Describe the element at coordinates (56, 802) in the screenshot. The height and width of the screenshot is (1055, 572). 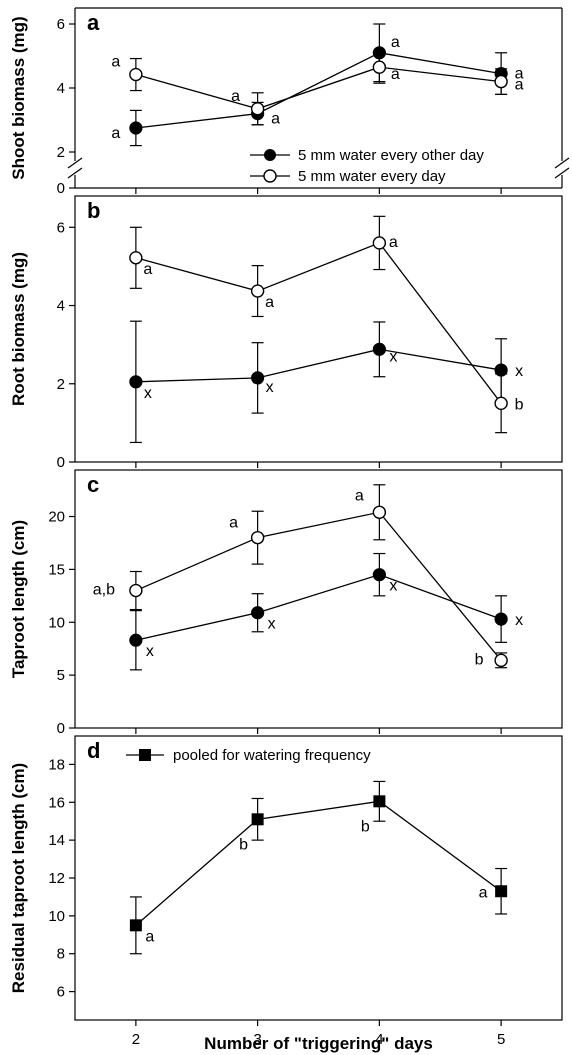
I see `y-tick-label: 16` at that location.